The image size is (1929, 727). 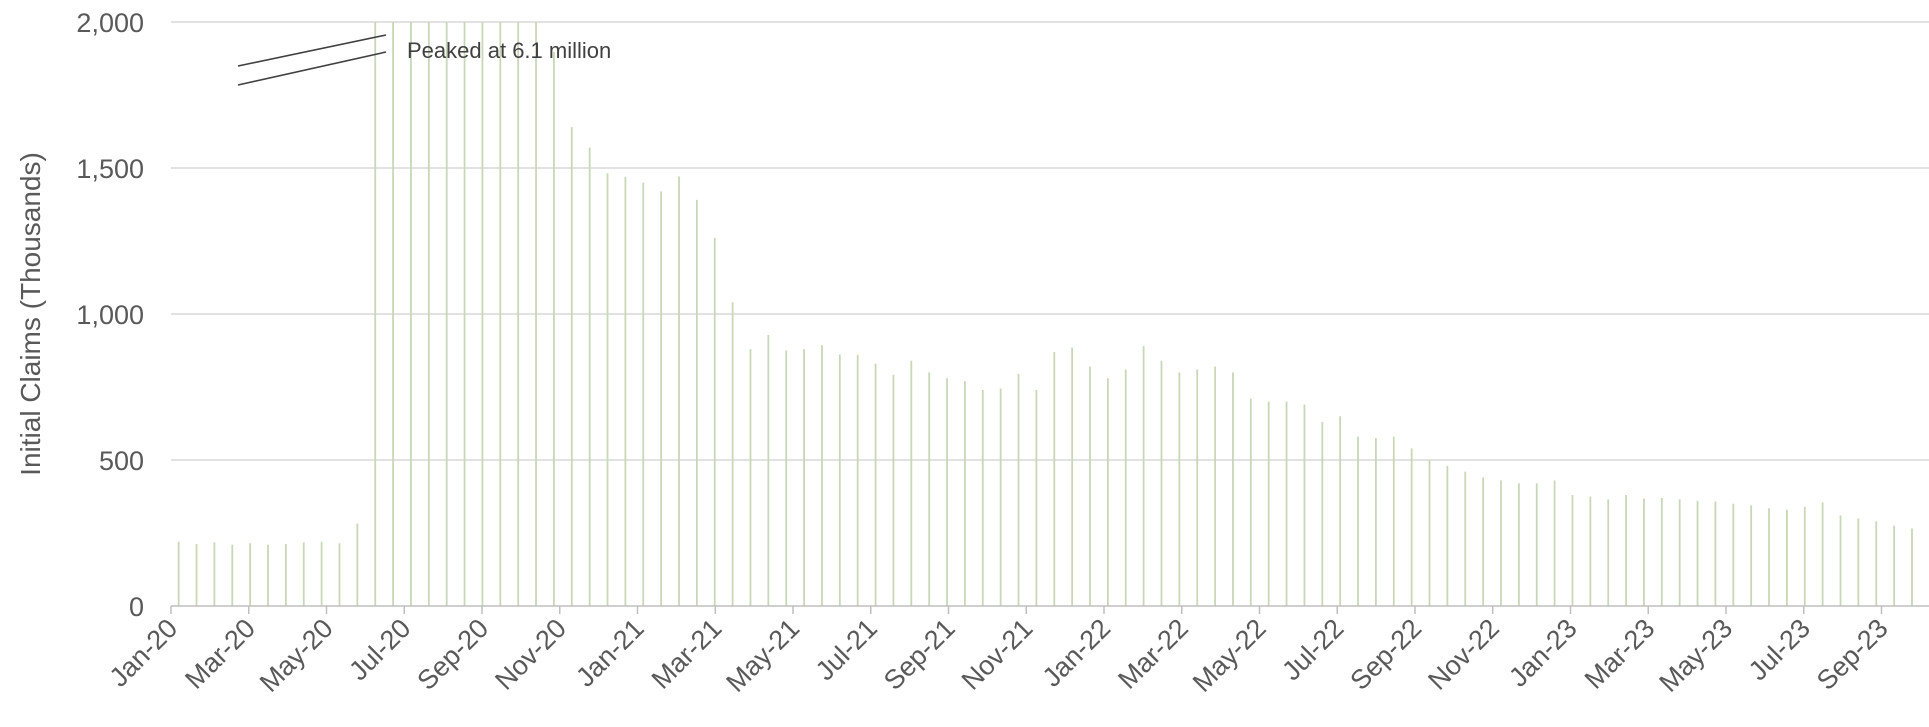 What do you see at coordinates (312, 68) in the screenshot?
I see `break-line-lower` at bounding box center [312, 68].